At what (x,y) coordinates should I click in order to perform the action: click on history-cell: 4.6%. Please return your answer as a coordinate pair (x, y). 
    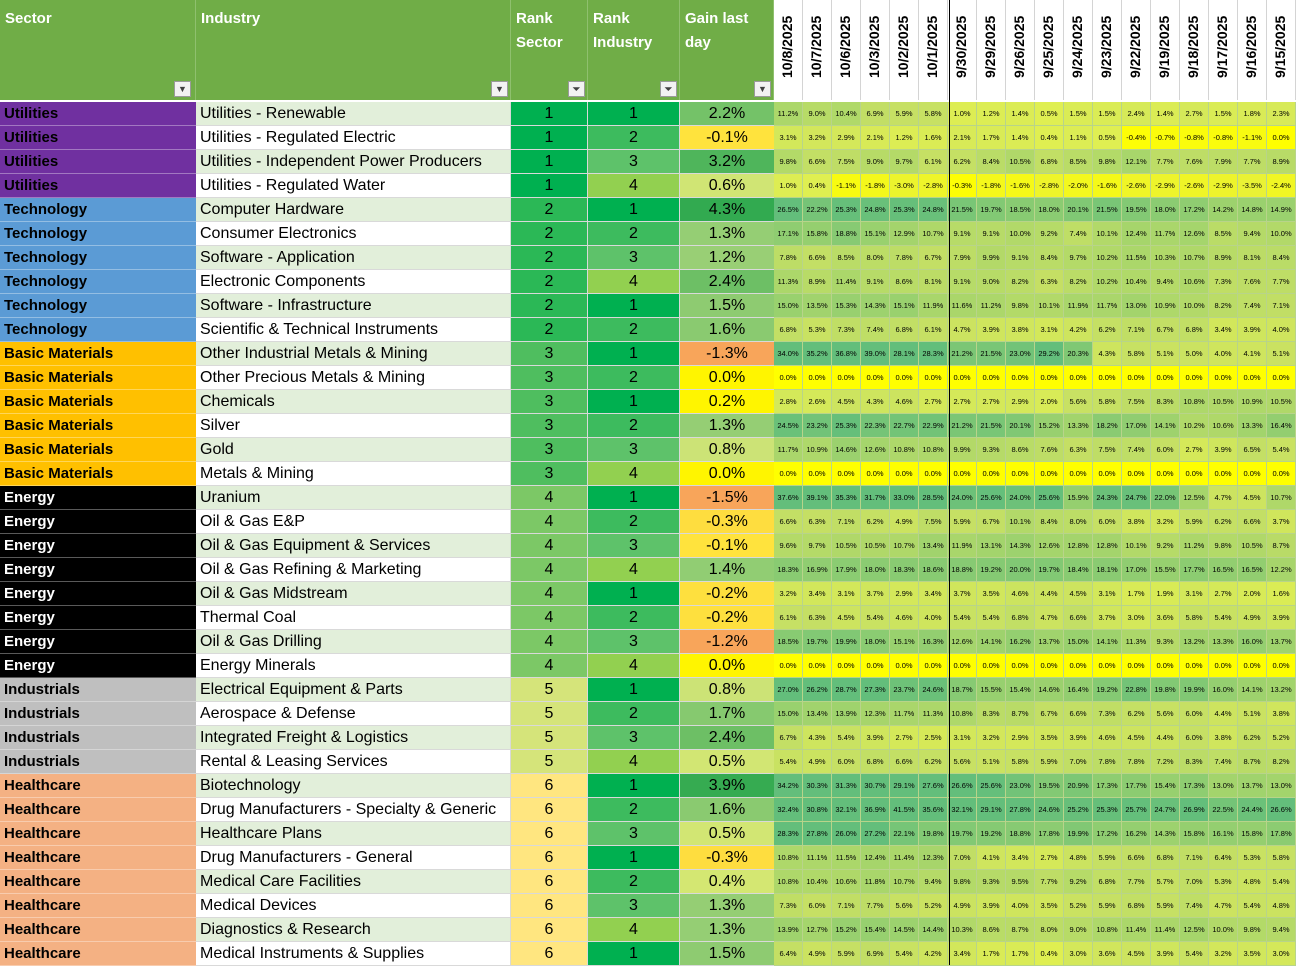
    Looking at the image, I should click on (1107, 738).